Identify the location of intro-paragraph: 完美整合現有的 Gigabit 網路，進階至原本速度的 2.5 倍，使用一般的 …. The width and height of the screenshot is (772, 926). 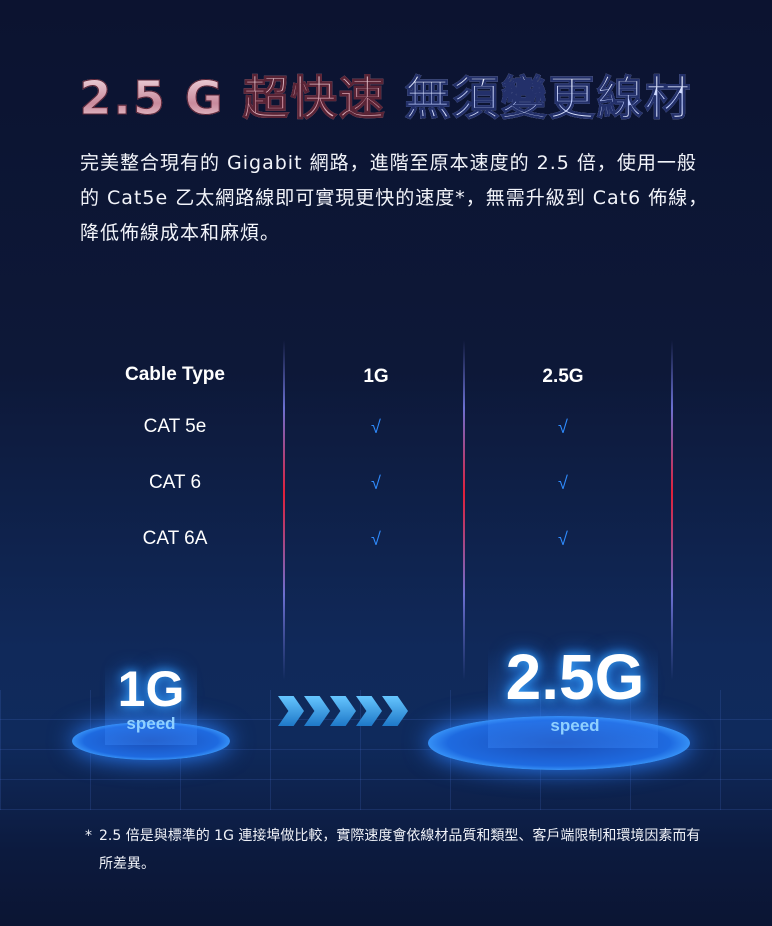
(394, 198).